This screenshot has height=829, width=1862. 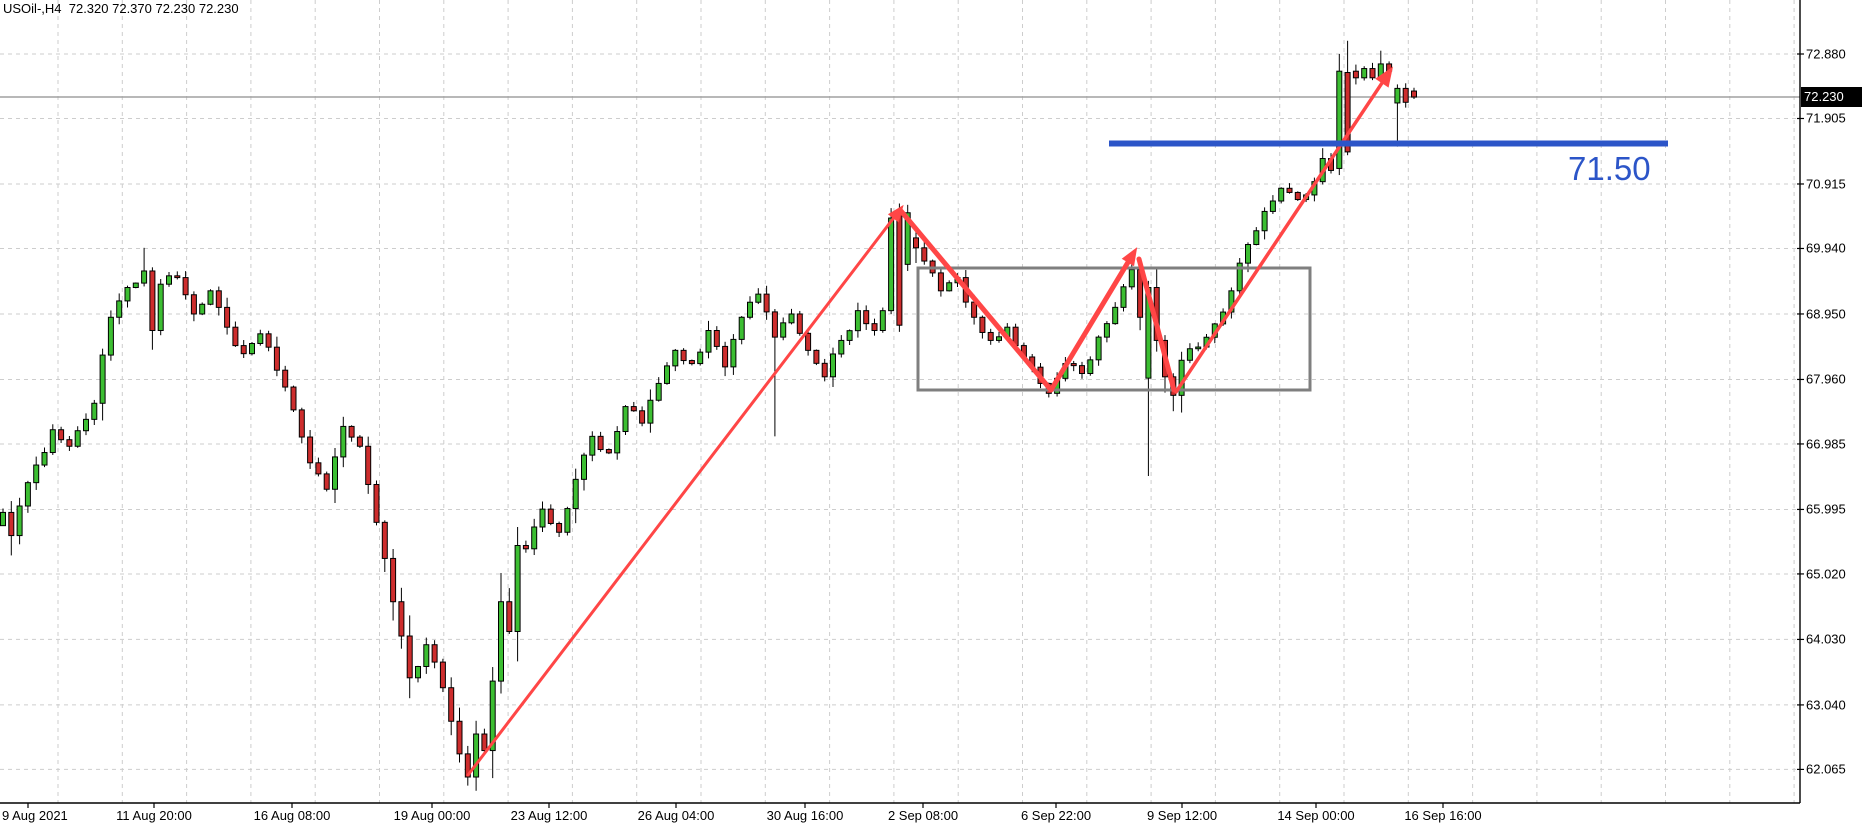 I want to click on trend-arrowhead, so click(x=1384, y=77).